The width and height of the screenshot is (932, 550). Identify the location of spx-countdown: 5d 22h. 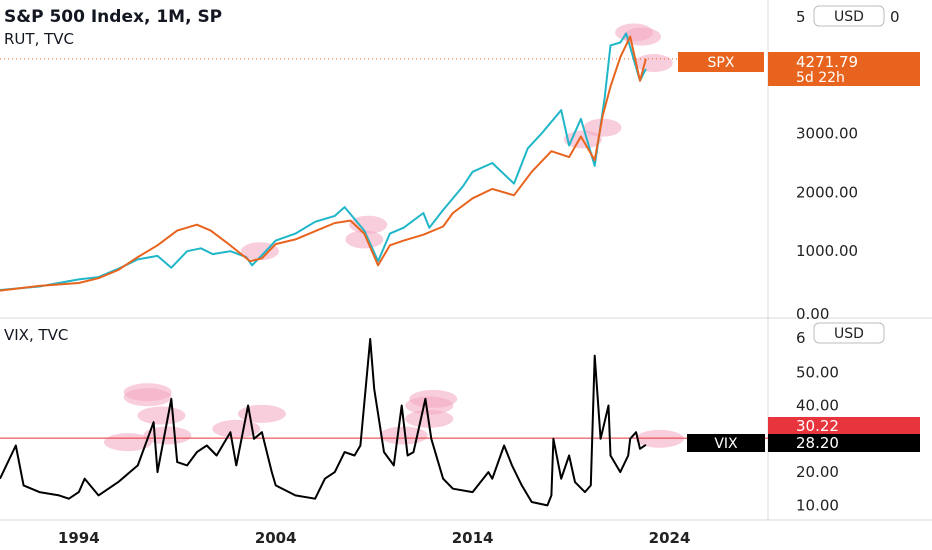
(820, 78).